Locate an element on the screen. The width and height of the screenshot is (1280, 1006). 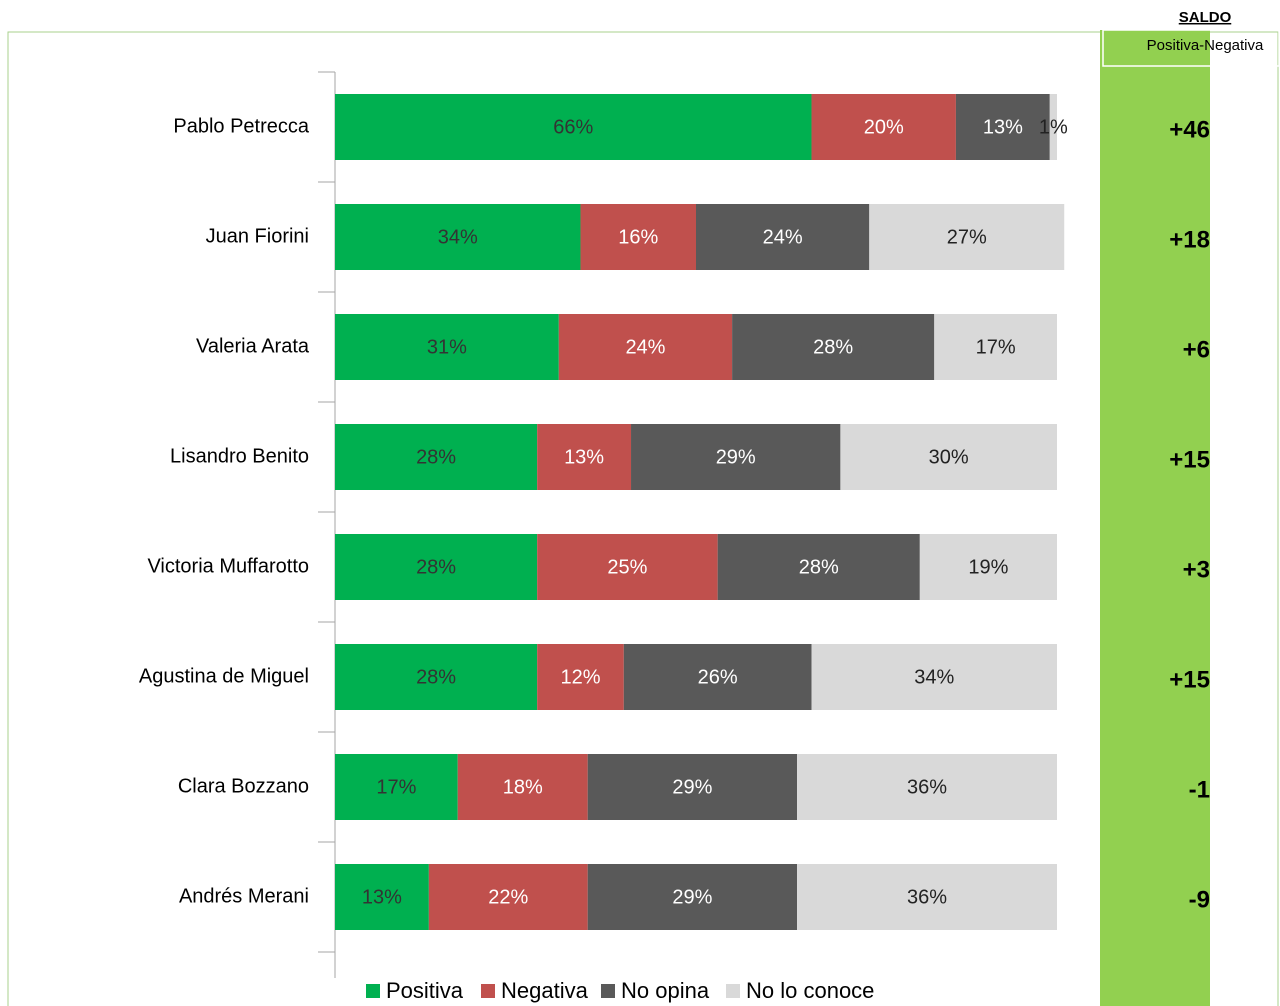
value-label: 22% is located at coordinates (508, 897).